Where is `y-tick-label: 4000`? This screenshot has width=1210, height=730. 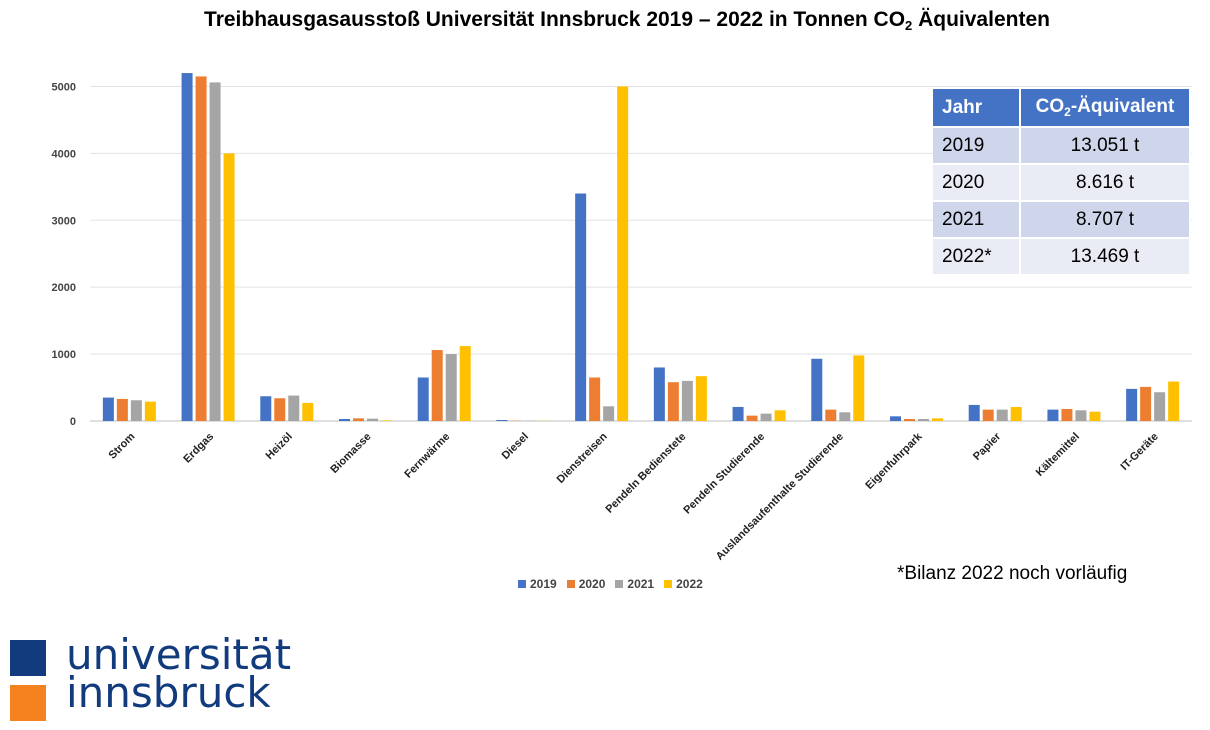
y-tick-label: 4000 is located at coordinates (64, 154).